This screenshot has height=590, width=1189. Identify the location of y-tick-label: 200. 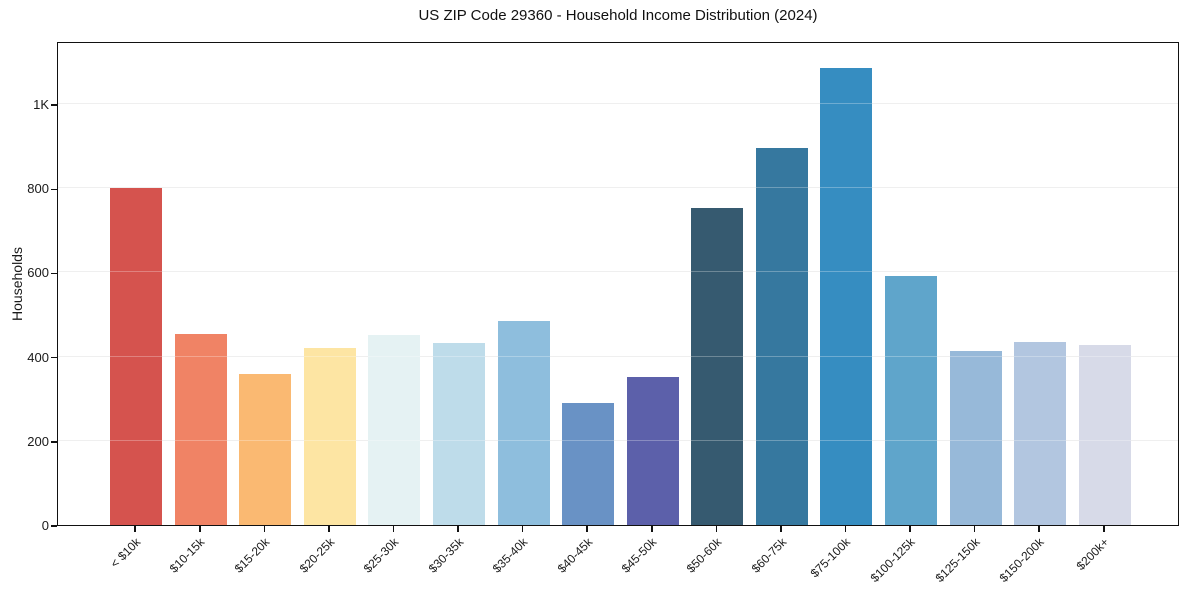
(38, 441).